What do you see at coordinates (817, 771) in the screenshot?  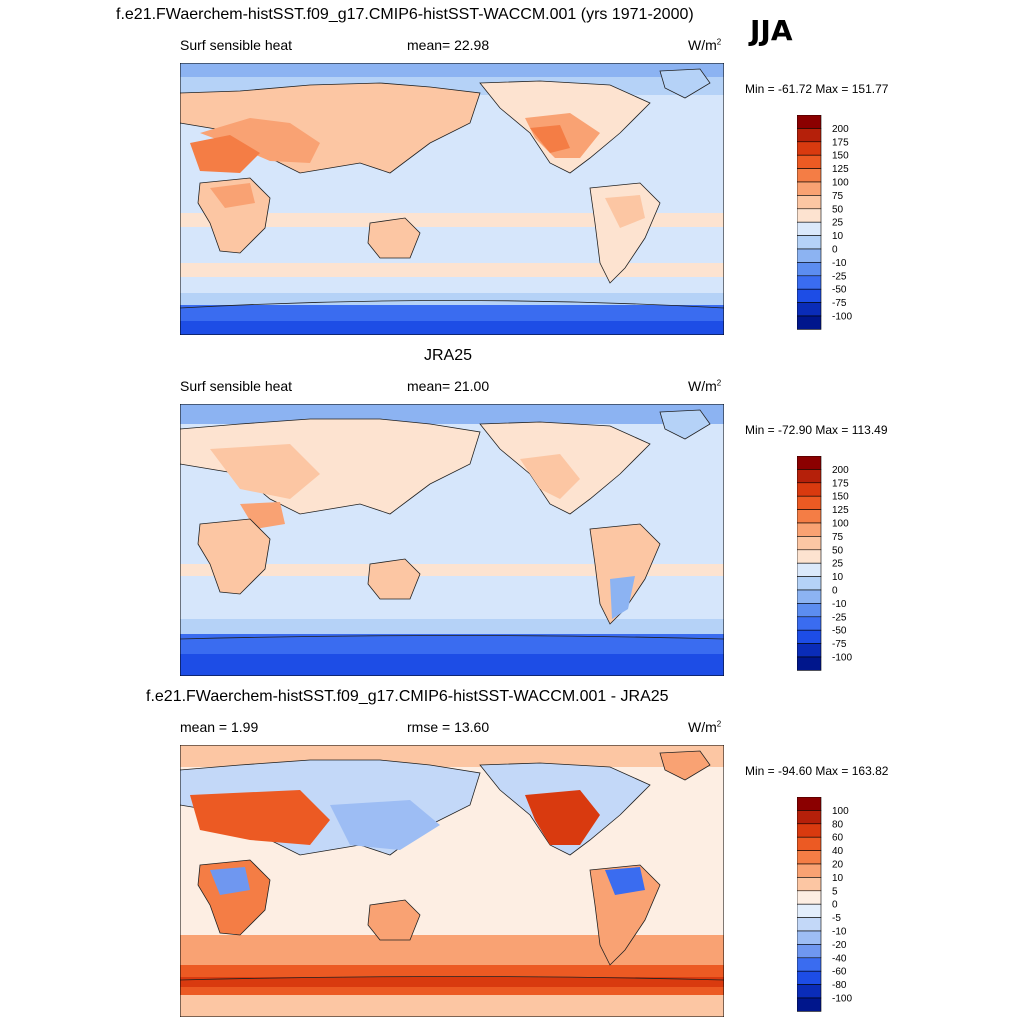 I see `panel3-minmax: Min = -94.60 Max = 163.82` at bounding box center [817, 771].